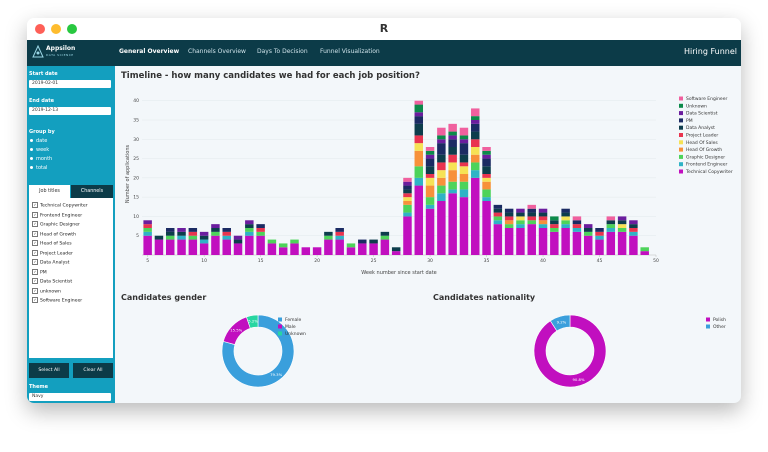  Describe the element at coordinates (719, 327) in the screenshot. I see `legend-label: Other` at that location.